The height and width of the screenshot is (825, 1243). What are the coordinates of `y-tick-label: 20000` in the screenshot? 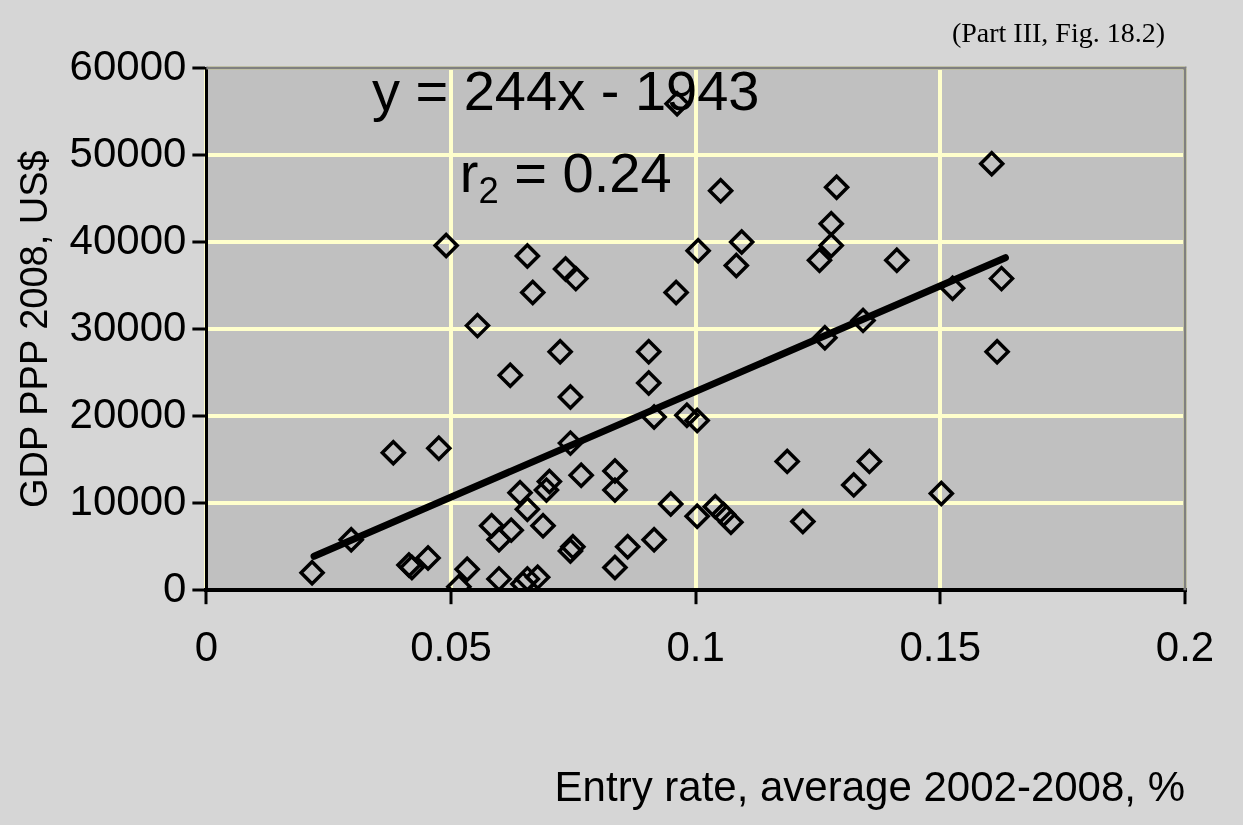 It's located at (128, 413).